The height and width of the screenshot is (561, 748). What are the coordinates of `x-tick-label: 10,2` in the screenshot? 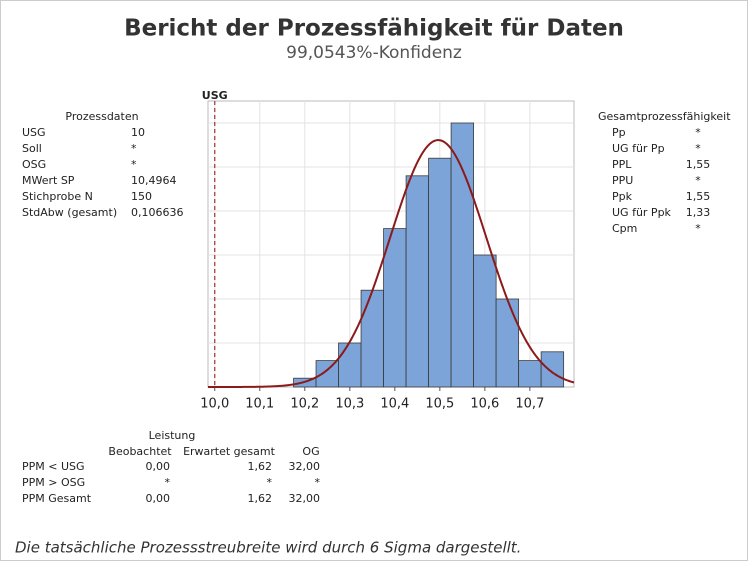 It's located at (304, 404).